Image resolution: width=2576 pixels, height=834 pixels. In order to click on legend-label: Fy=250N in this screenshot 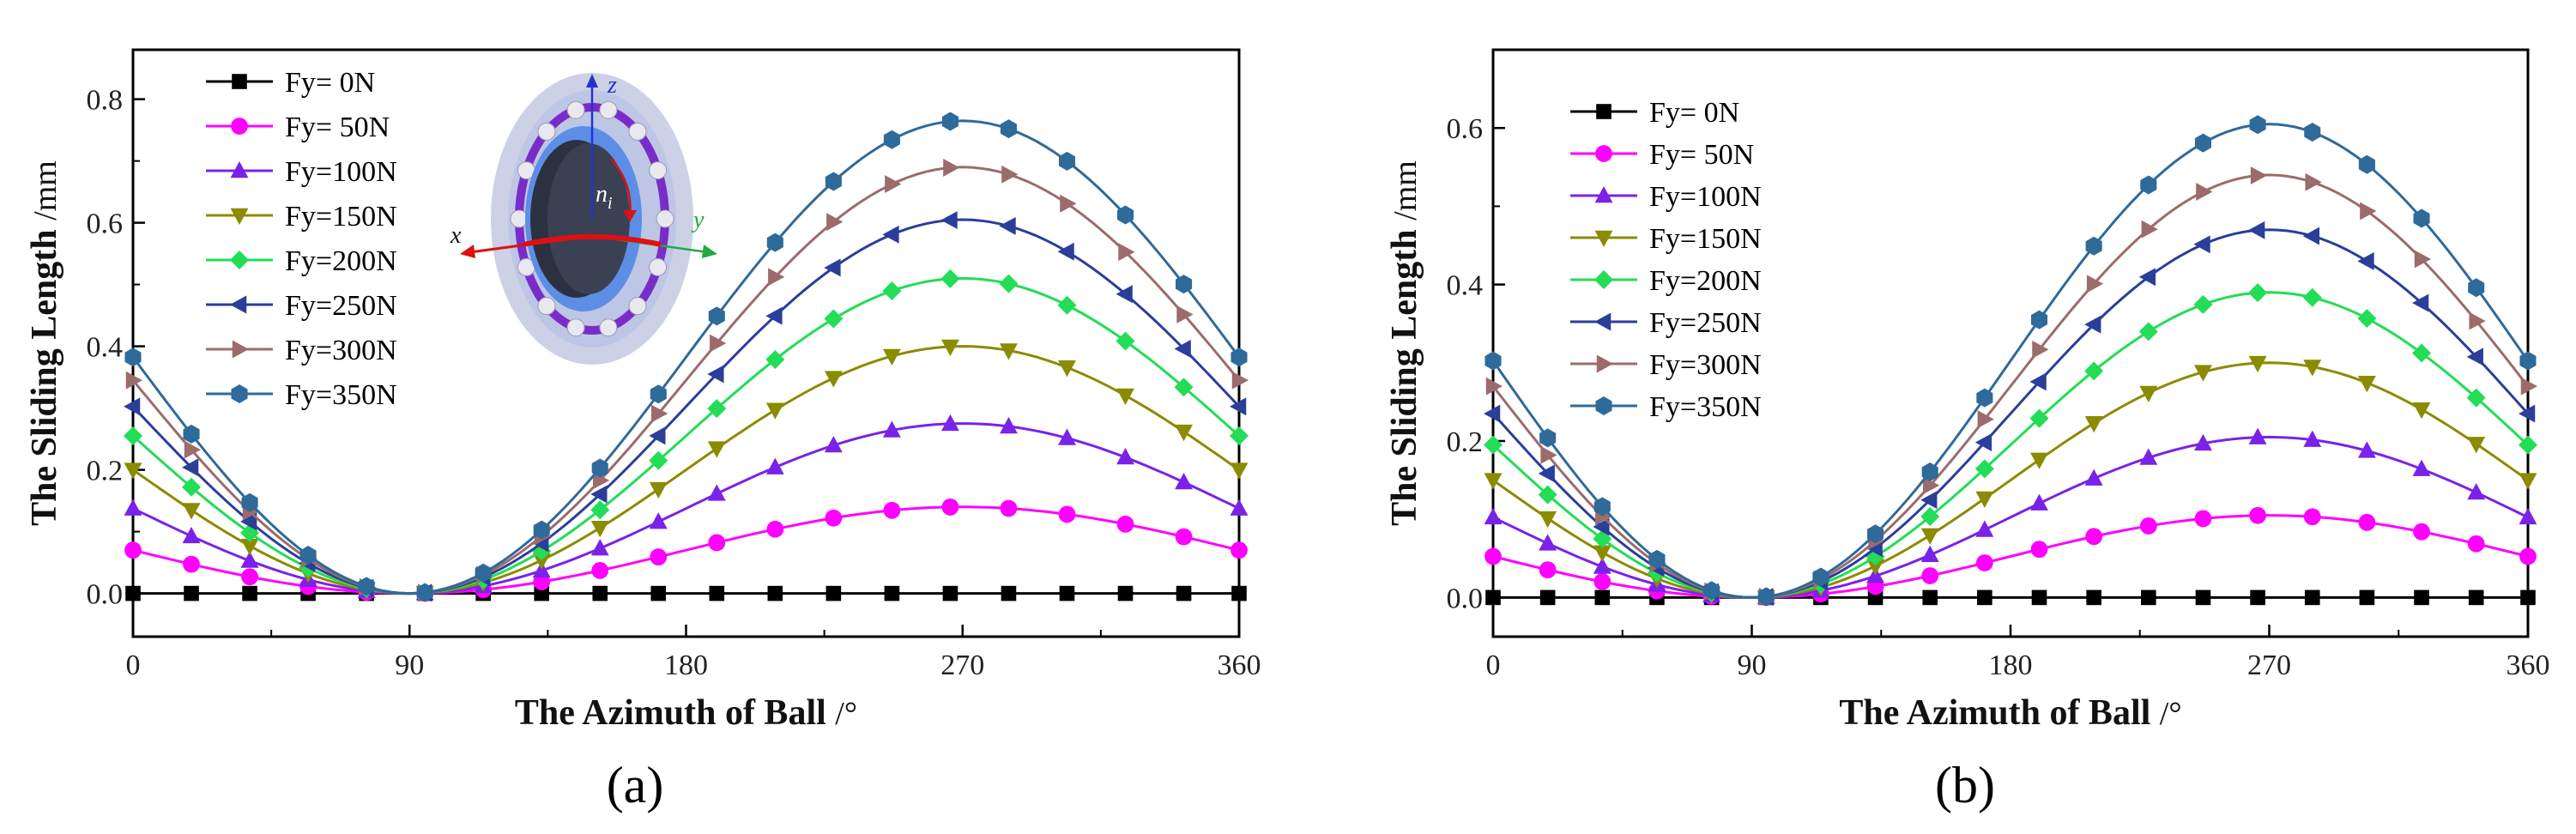, I will do `click(1705, 323)`.